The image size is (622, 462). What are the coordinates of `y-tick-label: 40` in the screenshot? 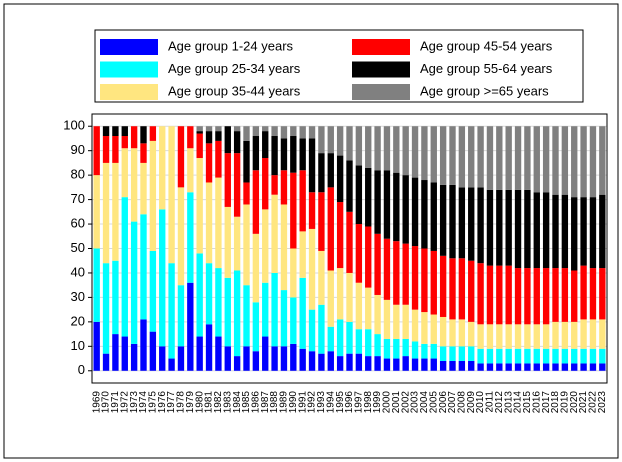 It's located at (78, 271).